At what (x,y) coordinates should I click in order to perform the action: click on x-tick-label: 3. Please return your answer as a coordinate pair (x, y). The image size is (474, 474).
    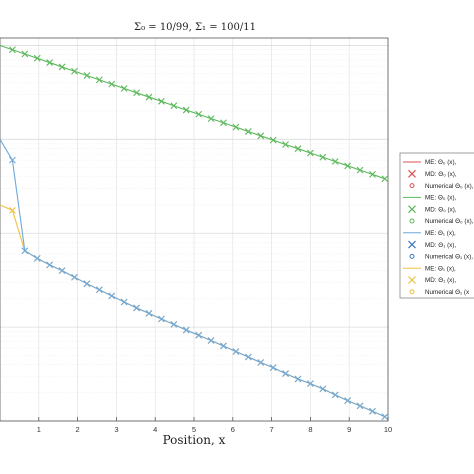
    Looking at the image, I should click on (116, 429).